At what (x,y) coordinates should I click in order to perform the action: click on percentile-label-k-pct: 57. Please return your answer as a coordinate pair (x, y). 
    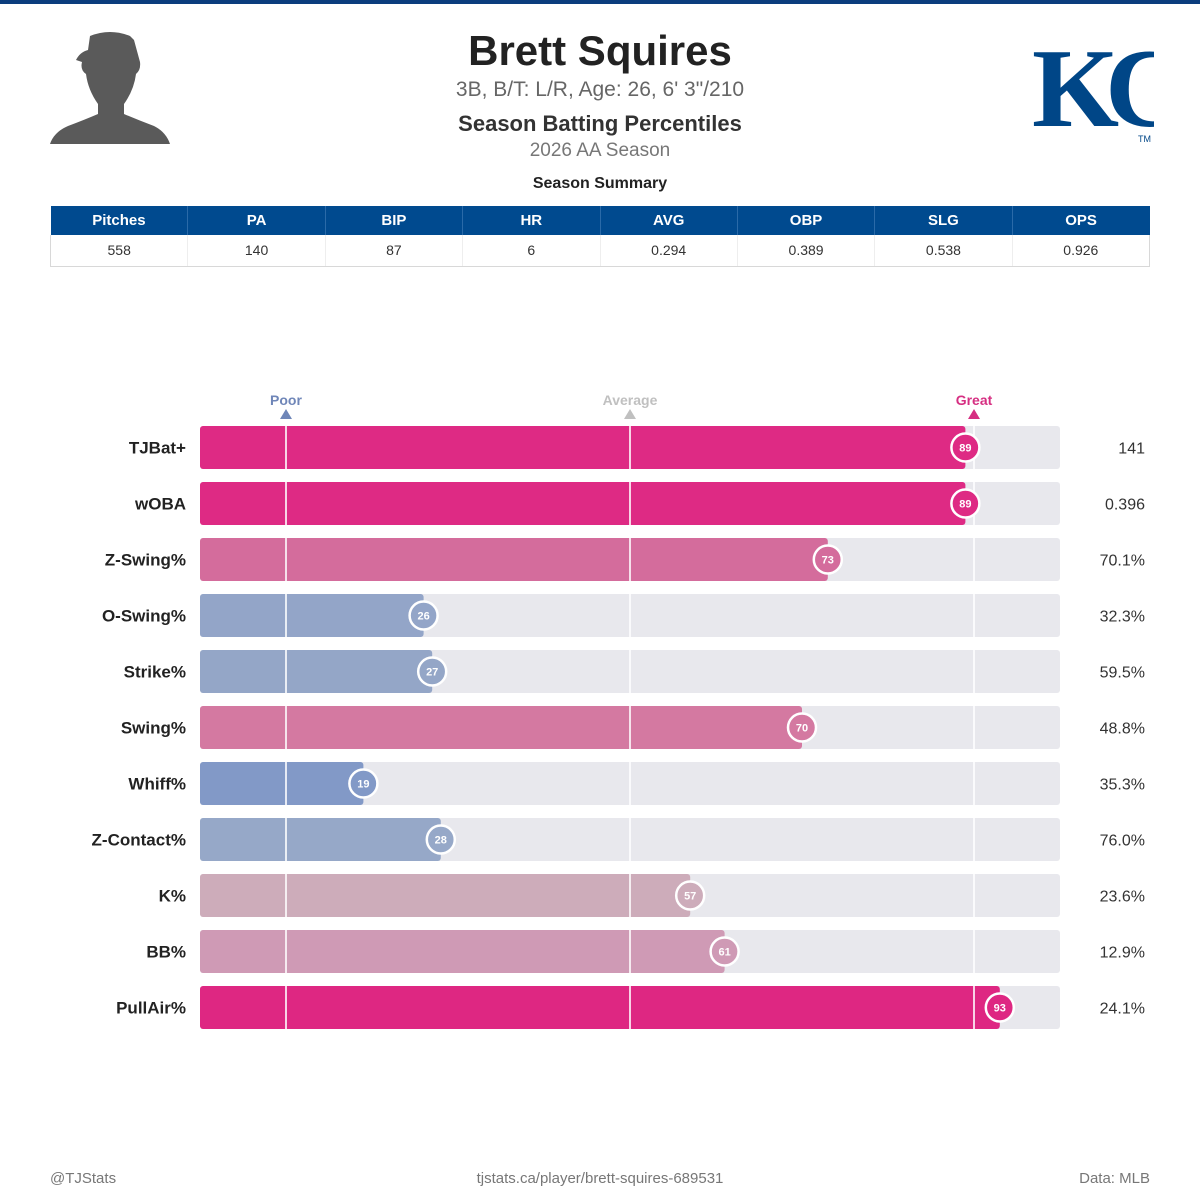
    Looking at the image, I should click on (690, 897).